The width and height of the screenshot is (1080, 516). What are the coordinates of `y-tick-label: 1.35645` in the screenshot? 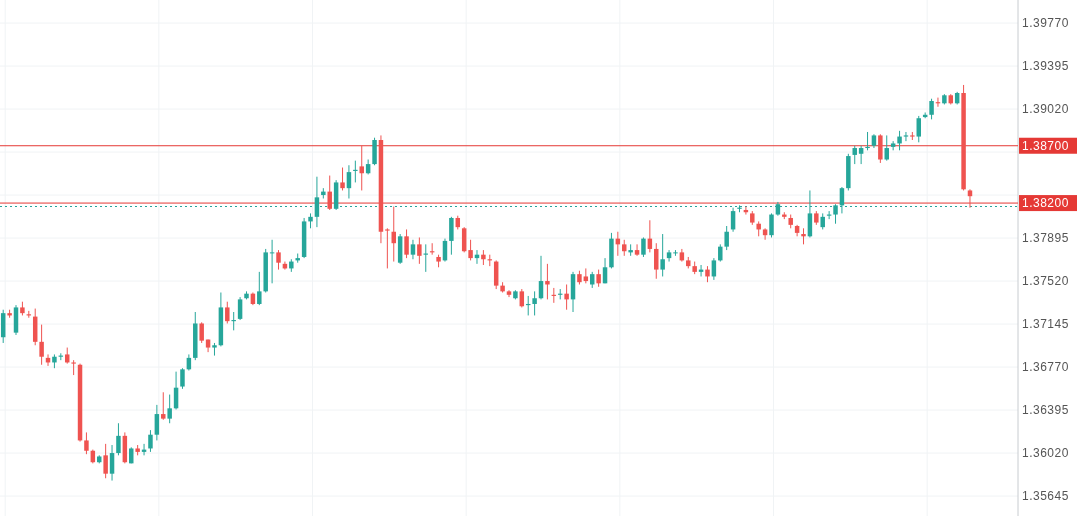 It's located at (1045, 496).